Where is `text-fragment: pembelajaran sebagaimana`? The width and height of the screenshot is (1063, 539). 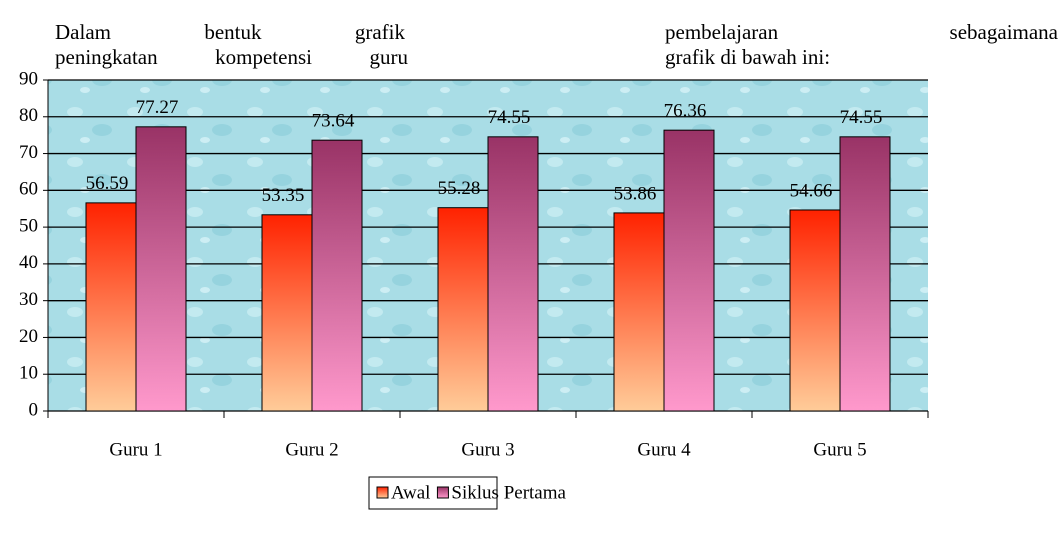
text-fragment: pembelajaran sebagaimana is located at coordinates (861, 32).